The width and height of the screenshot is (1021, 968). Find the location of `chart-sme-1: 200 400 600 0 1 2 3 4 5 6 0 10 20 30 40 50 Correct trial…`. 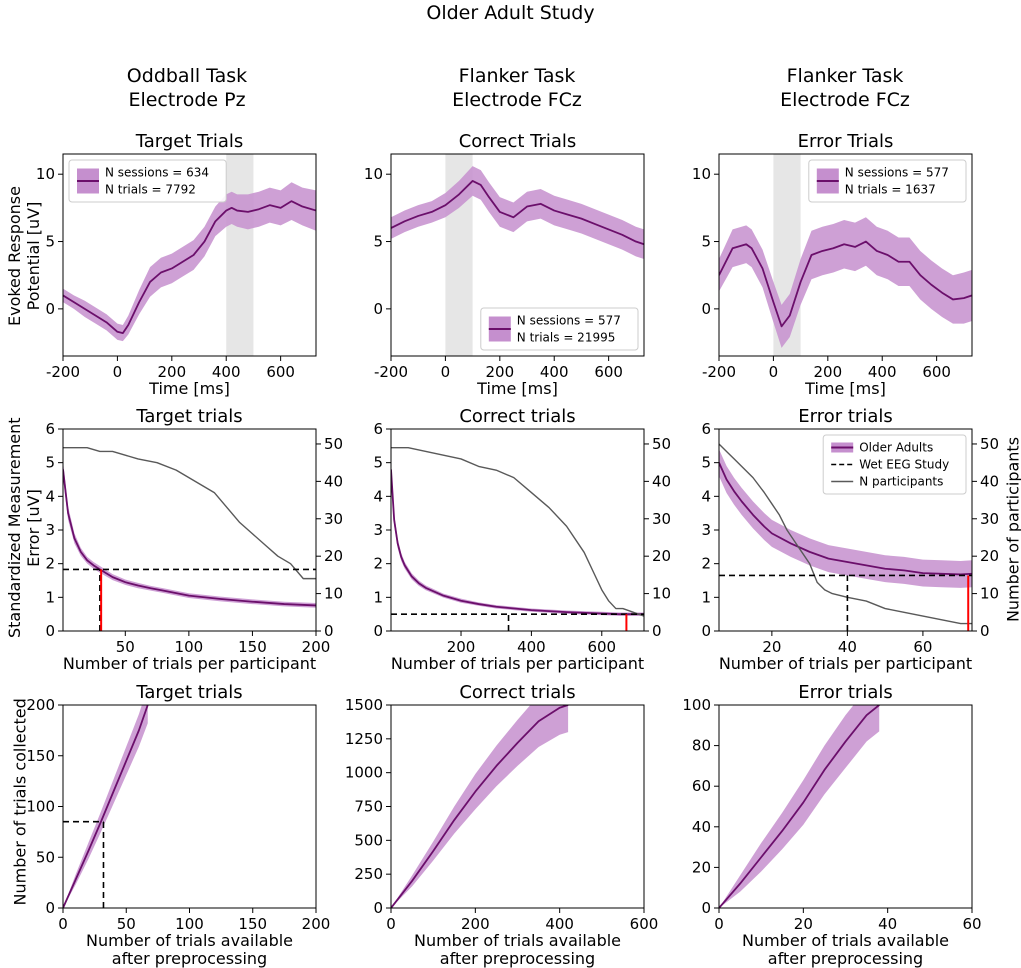

chart-sme-1: 200 400 600 0 1 2 3 4 5 6 0 10 20 30 40 50 Correct trial… is located at coordinates (522, 539).